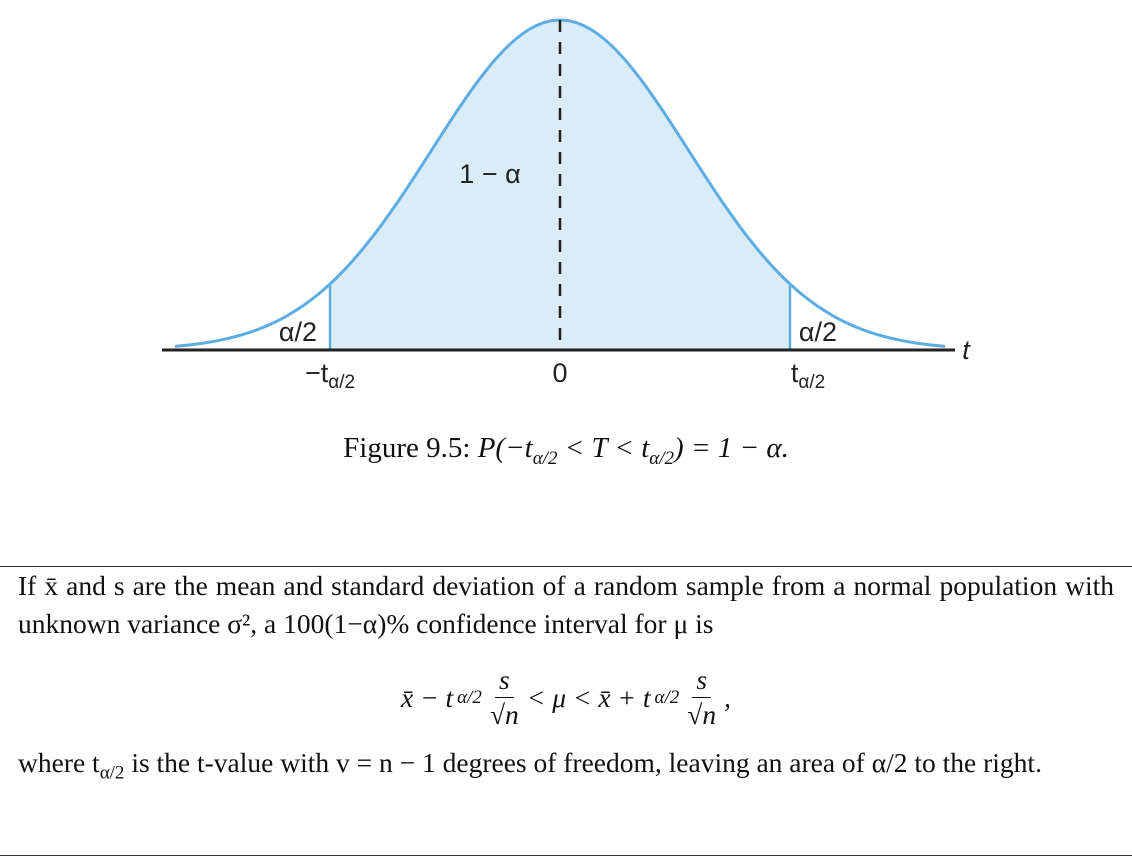 Image resolution: width=1132 pixels, height=860 pixels. What do you see at coordinates (489, 174) in the screenshot?
I see `center-area-label: 1 − α` at bounding box center [489, 174].